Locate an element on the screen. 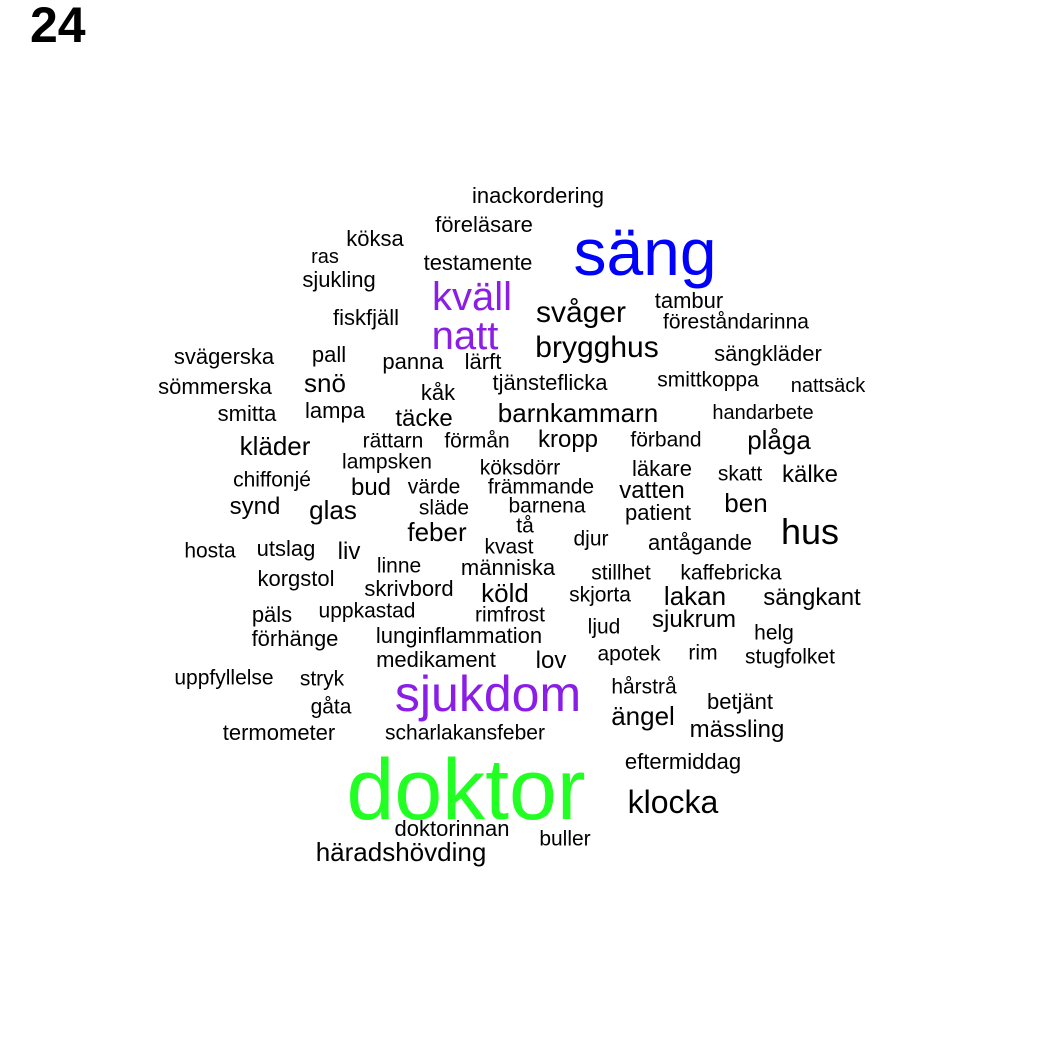 The height and width of the screenshot is (1050, 1050). word-koksa: köksa is located at coordinates (375, 238).